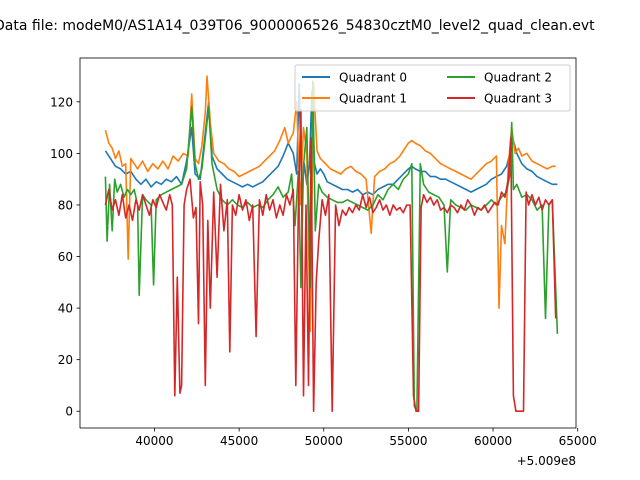  Describe the element at coordinates (493, 441) in the screenshot. I see `x-tick-label: 60000` at that location.